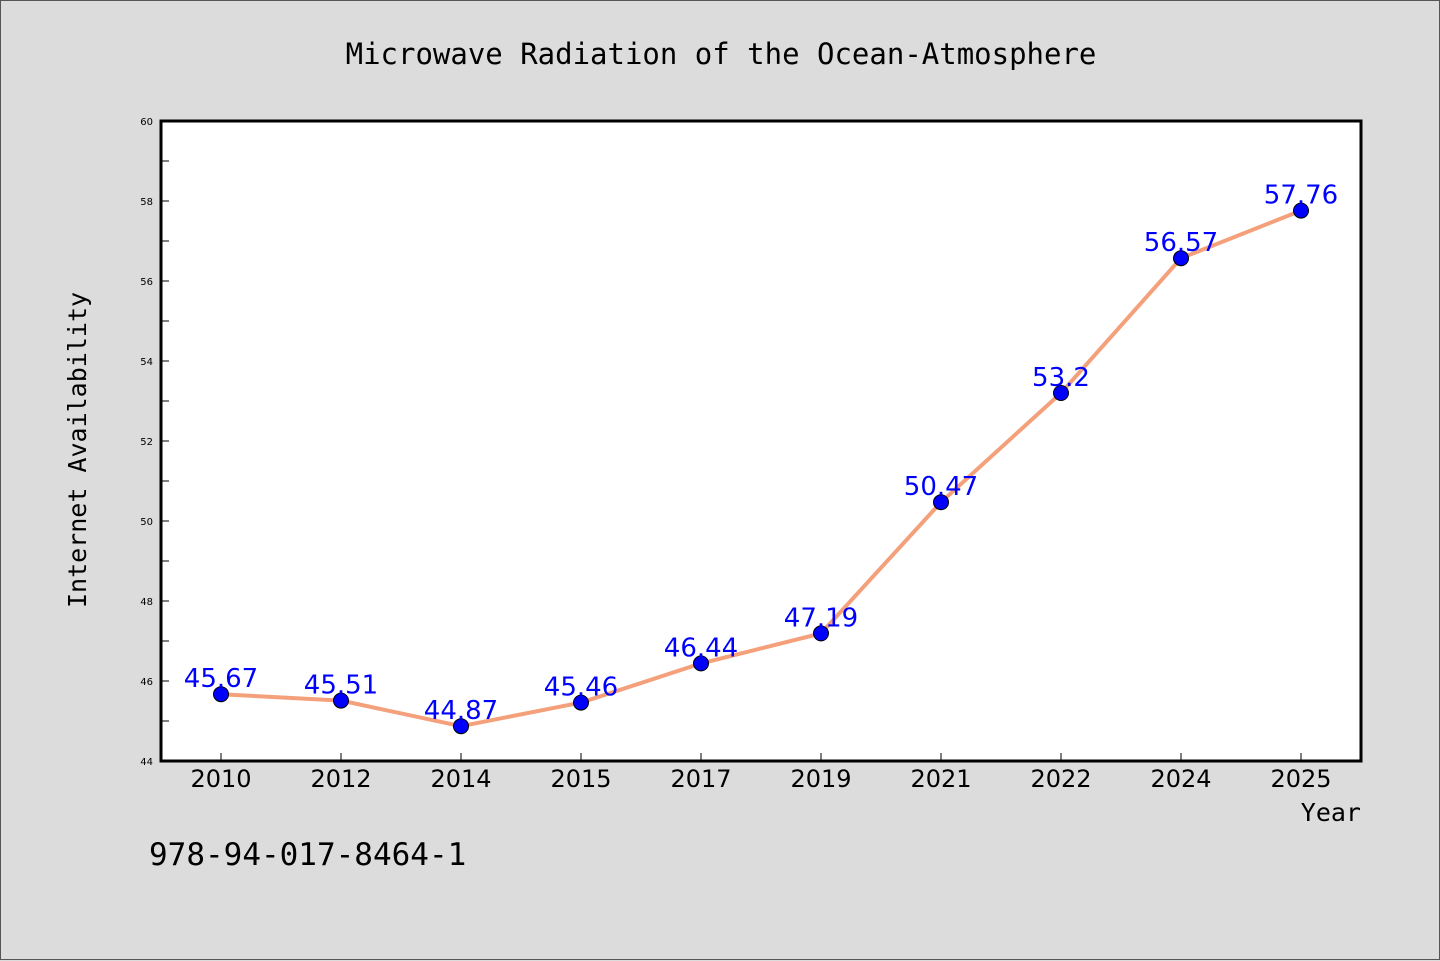 The image size is (1440, 961). Describe the element at coordinates (146, 442) in the screenshot. I see `y-tick-label: 52` at that location.